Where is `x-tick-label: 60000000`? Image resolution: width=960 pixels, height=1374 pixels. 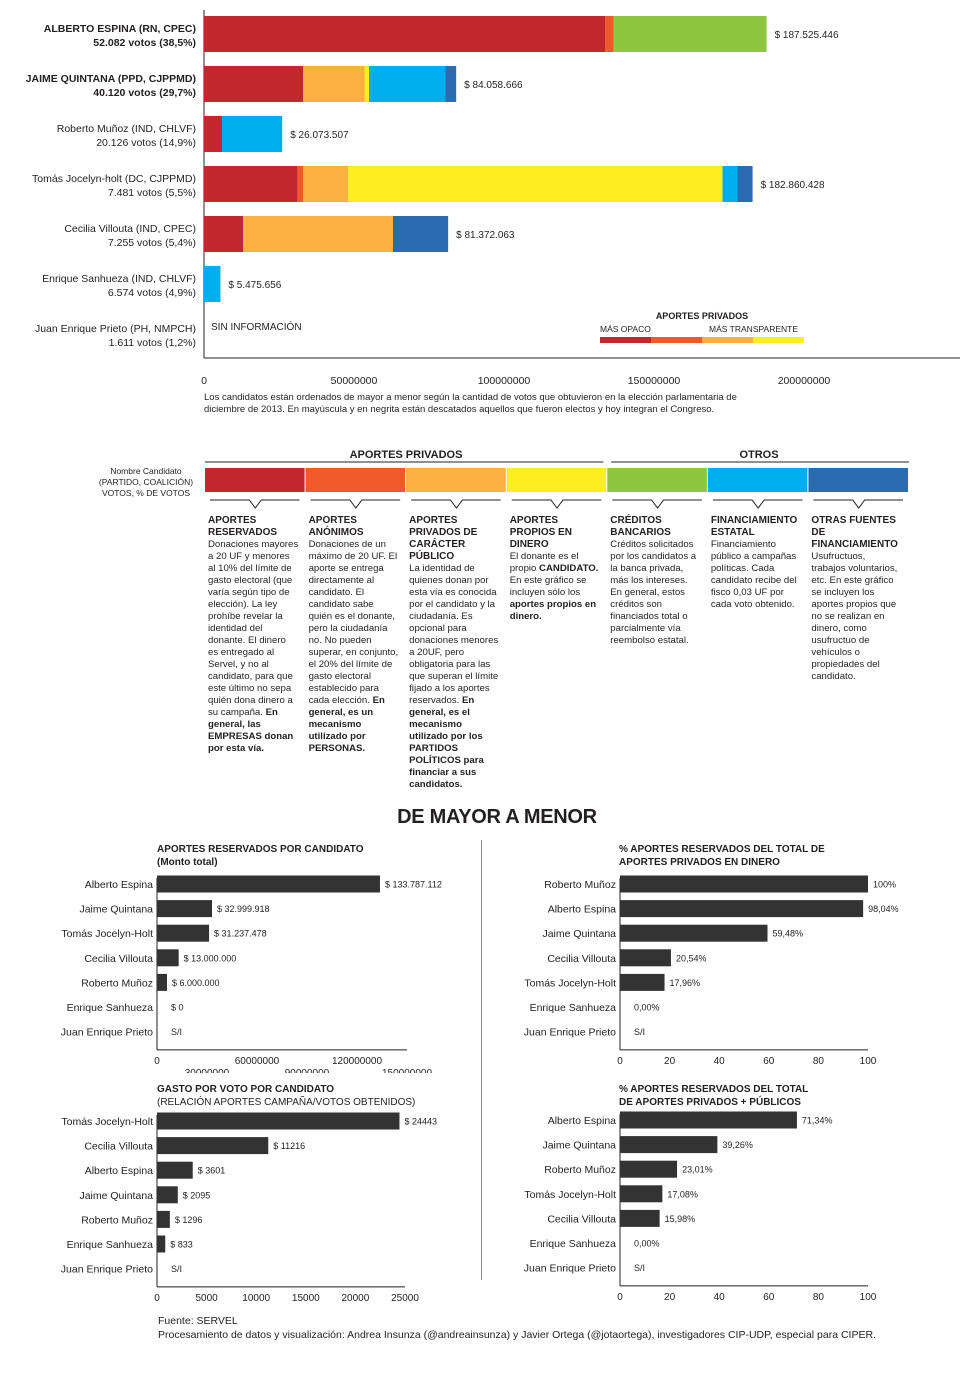
x-tick-label: 60000000 is located at coordinates (257, 1061).